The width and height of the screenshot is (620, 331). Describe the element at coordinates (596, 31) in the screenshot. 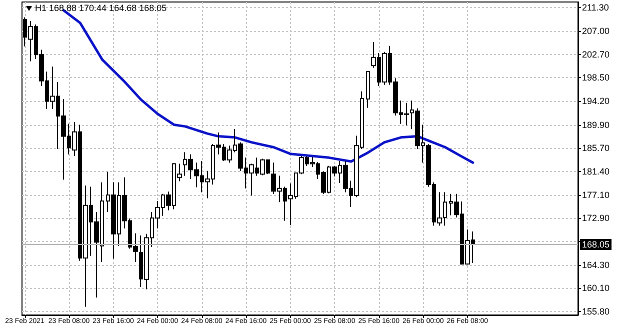

I see `y-tick-label: 207.00` at that location.